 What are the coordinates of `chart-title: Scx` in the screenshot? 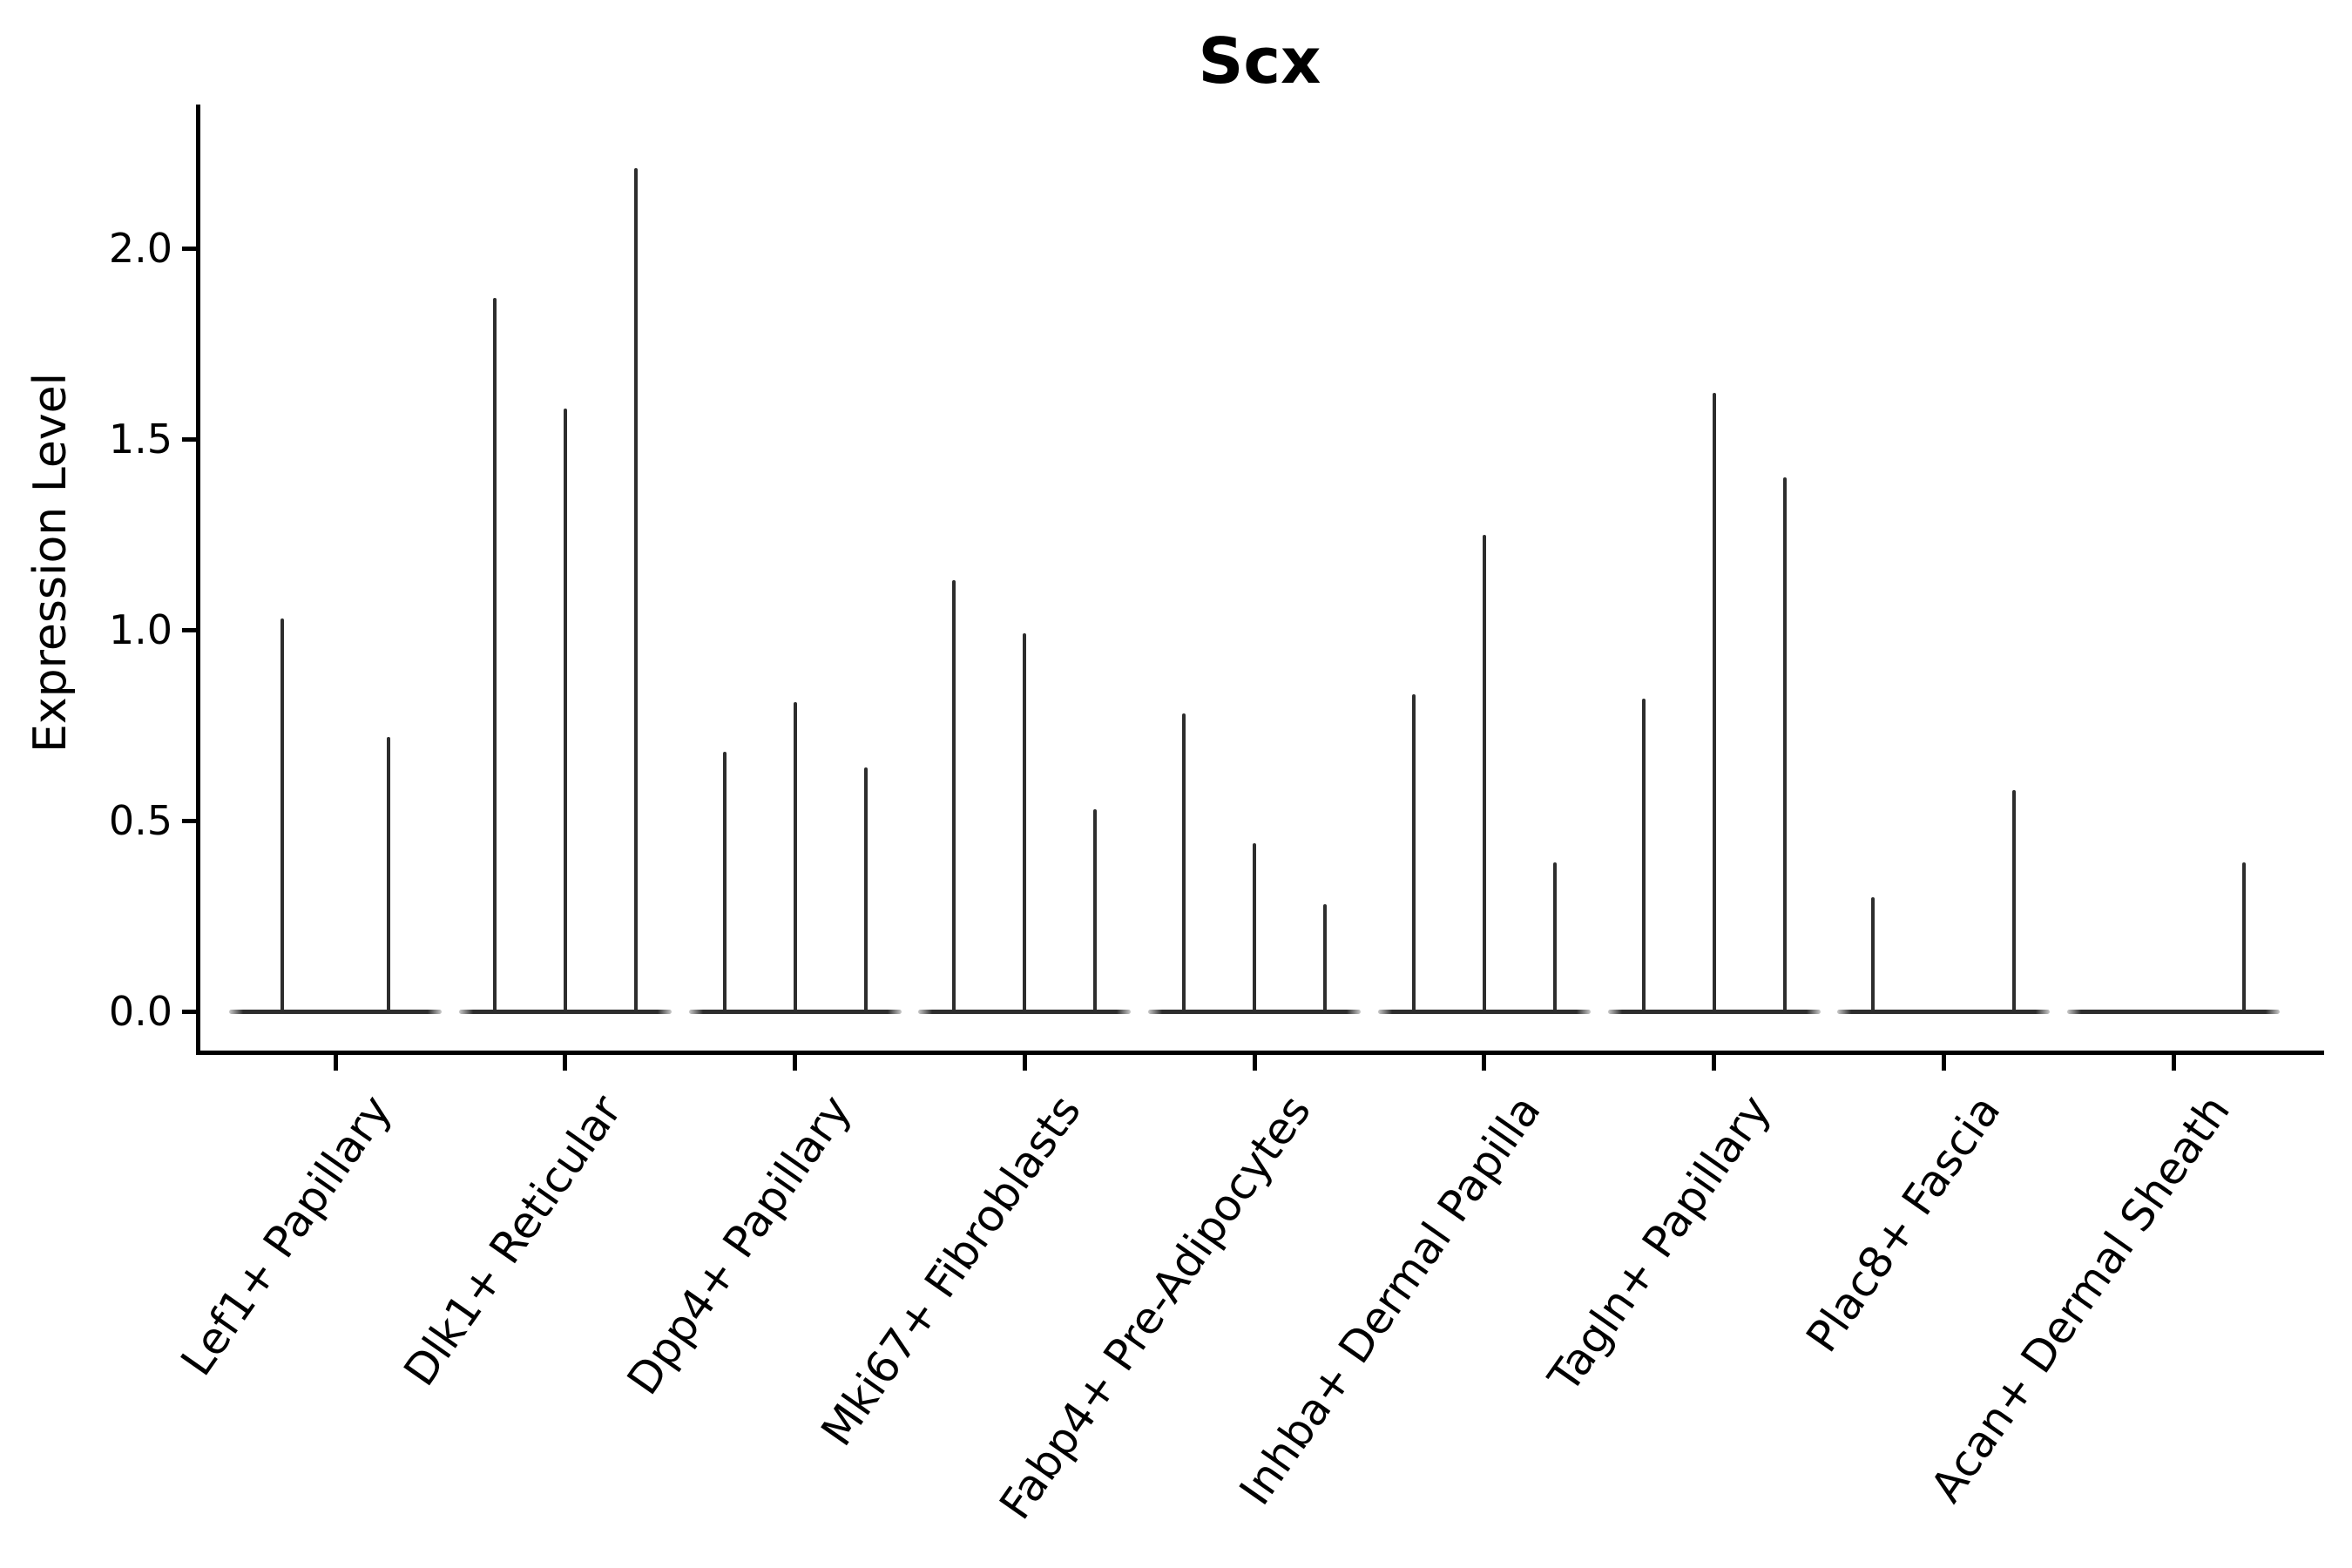 It's located at (1260, 61).